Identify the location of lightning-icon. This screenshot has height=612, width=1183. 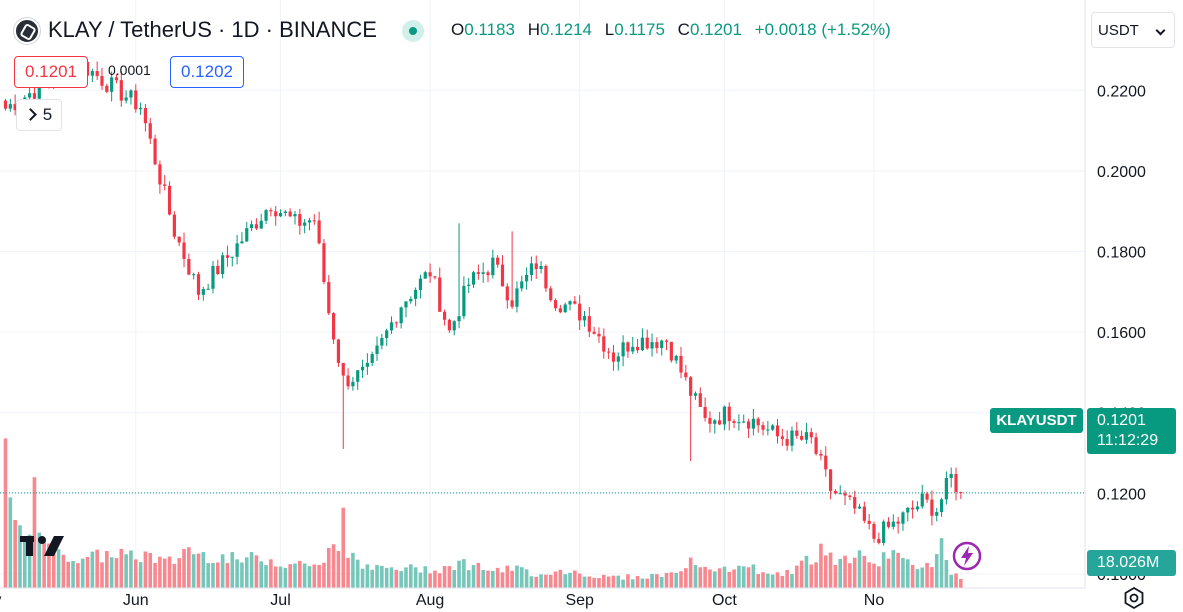
(967, 556).